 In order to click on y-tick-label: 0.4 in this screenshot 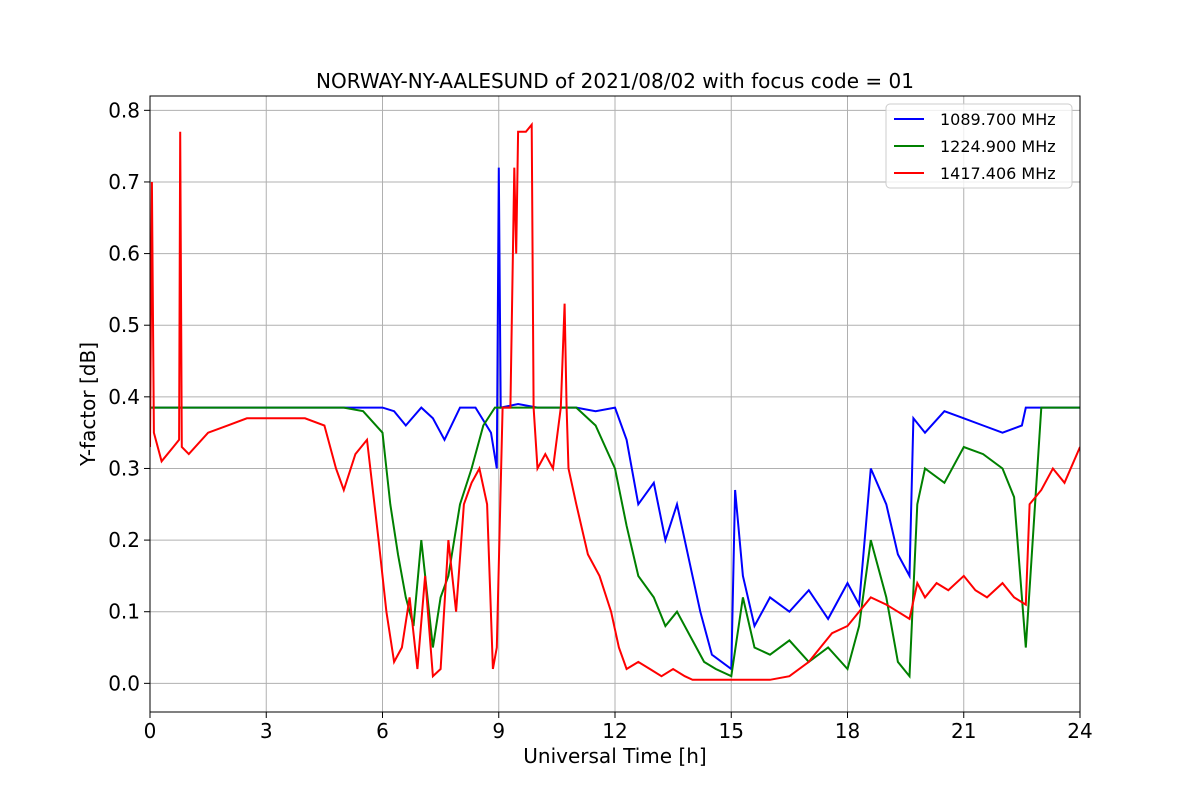, I will do `click(124, 397)`.